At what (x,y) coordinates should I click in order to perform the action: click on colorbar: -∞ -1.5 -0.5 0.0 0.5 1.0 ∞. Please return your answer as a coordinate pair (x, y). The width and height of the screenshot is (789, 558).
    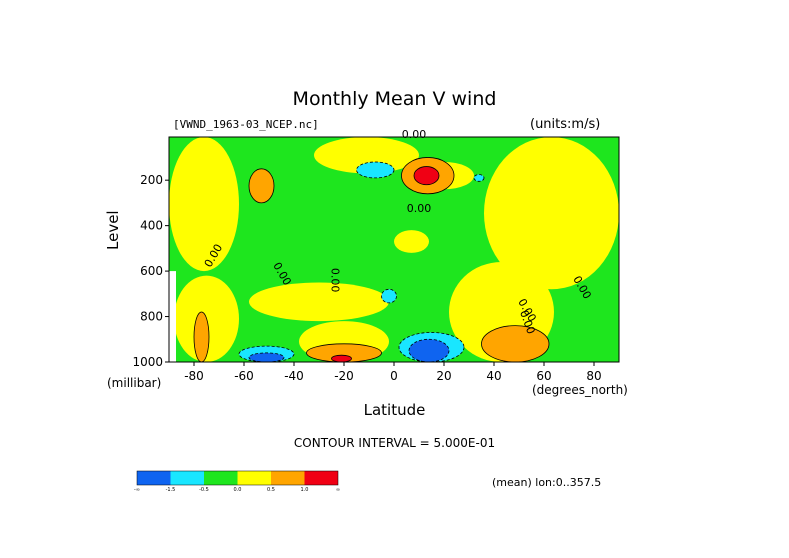
    Looking at the image, I should click on (237, 481).